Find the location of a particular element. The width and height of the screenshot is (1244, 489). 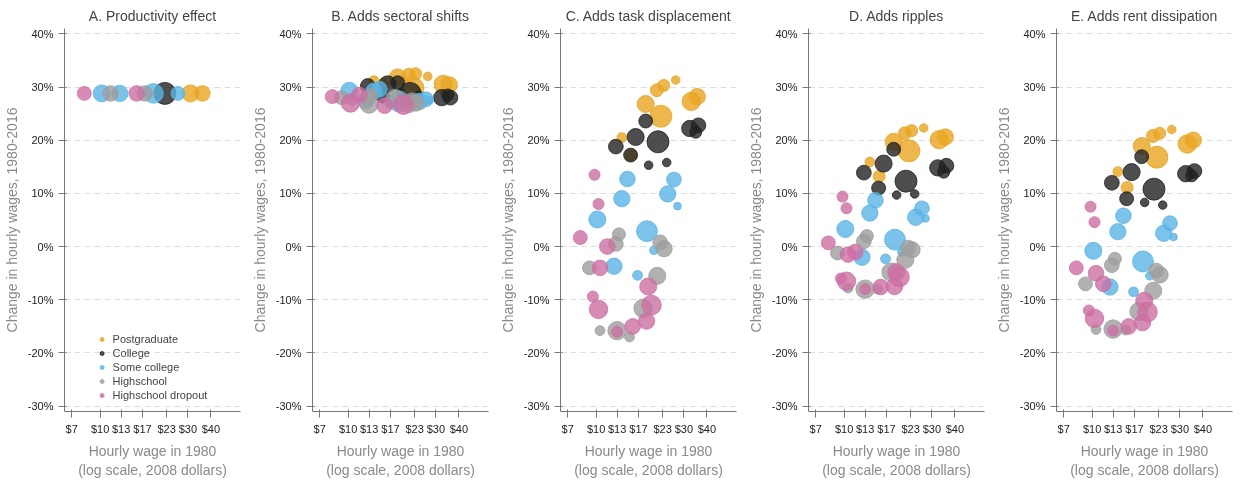

legend-label: College is located at coordinates (131, 353).